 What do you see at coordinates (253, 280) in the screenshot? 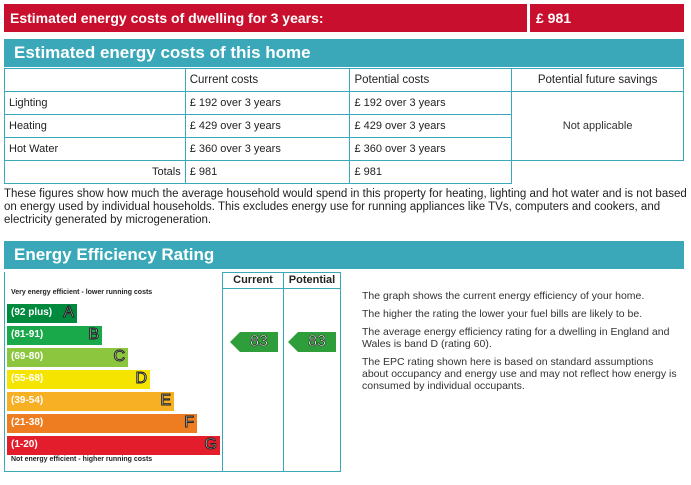
I see `current-column-header: Current` at bounding box center [253, 280].